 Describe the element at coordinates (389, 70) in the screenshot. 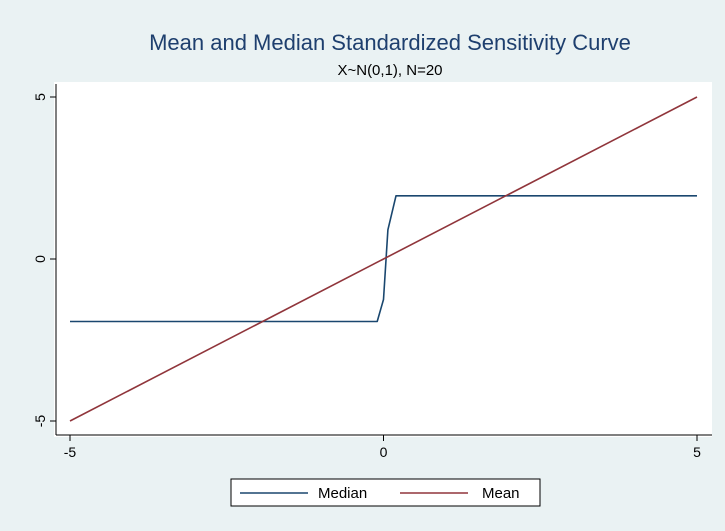

I see `chart-subtitle: X~N(0,1), N=20` at that location.